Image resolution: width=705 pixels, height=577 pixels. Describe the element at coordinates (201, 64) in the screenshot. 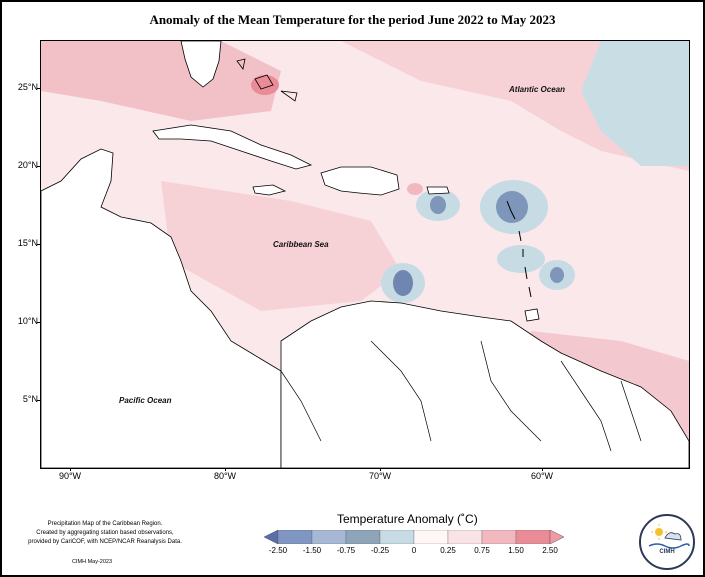

I see `land-florida` at that location.